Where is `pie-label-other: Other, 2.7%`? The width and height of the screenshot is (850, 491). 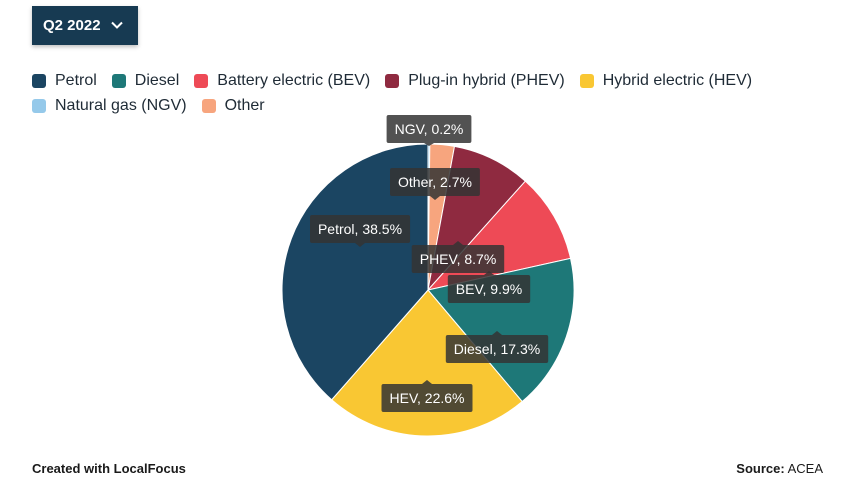
pie-label-other: Other, 2.7% is located at coordinates (435, 184).